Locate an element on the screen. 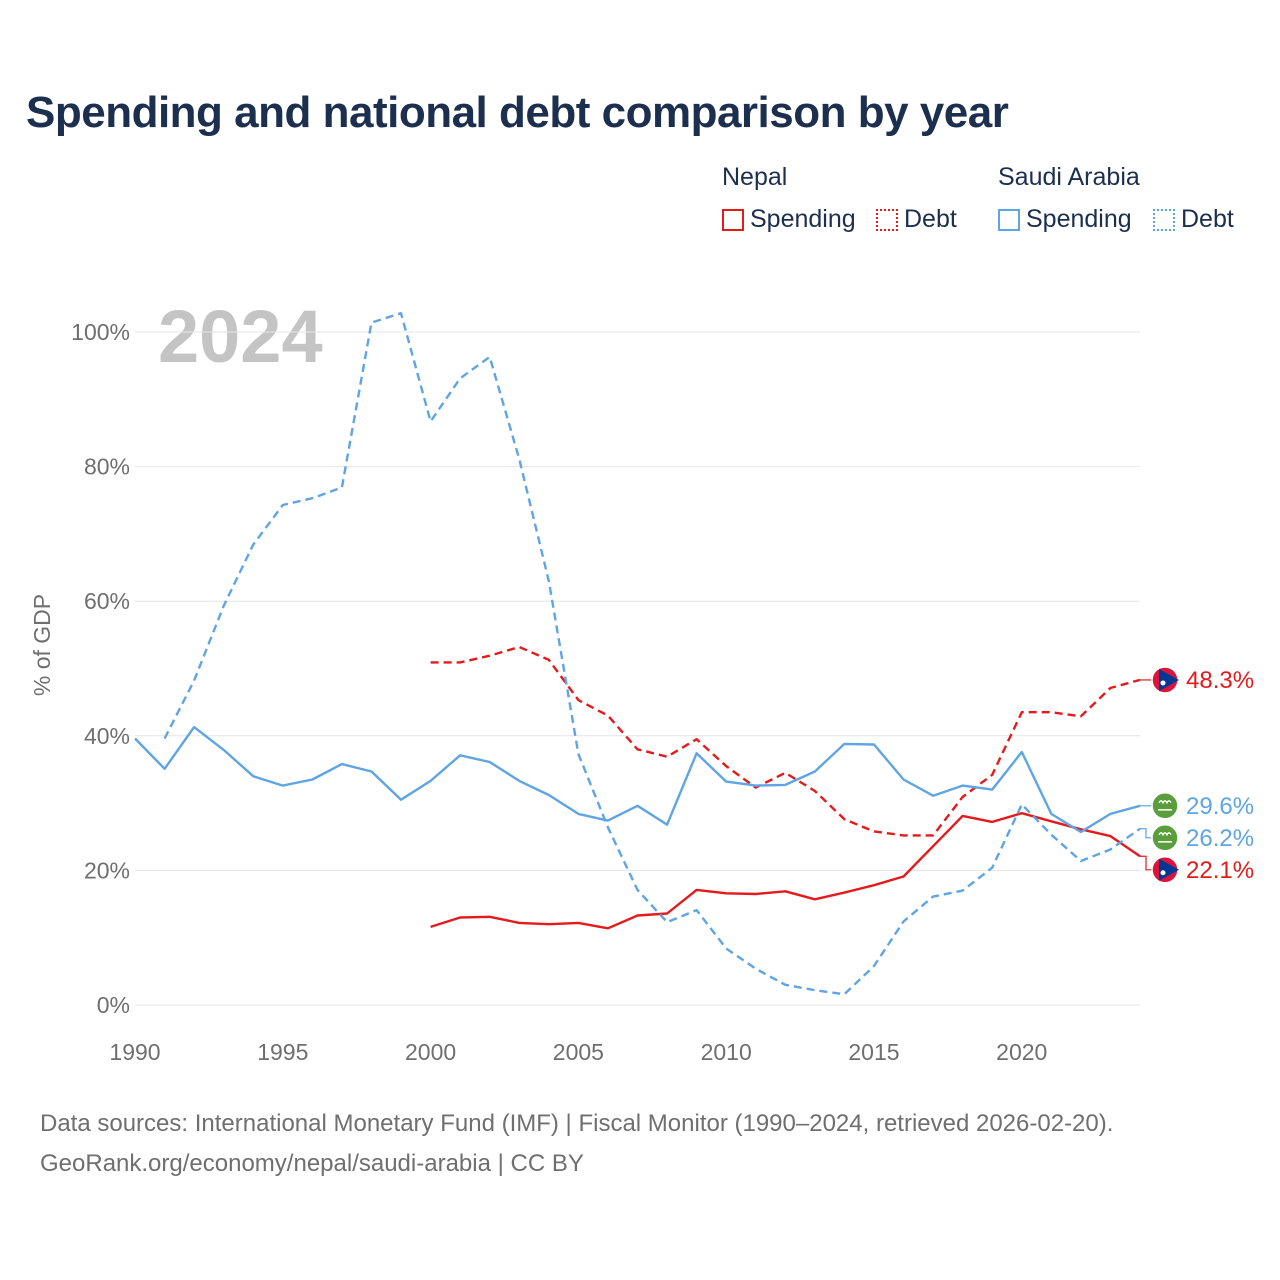  legend-group-saudi-arabia: Saudi Arabia is located at coordinates (1069, 177).